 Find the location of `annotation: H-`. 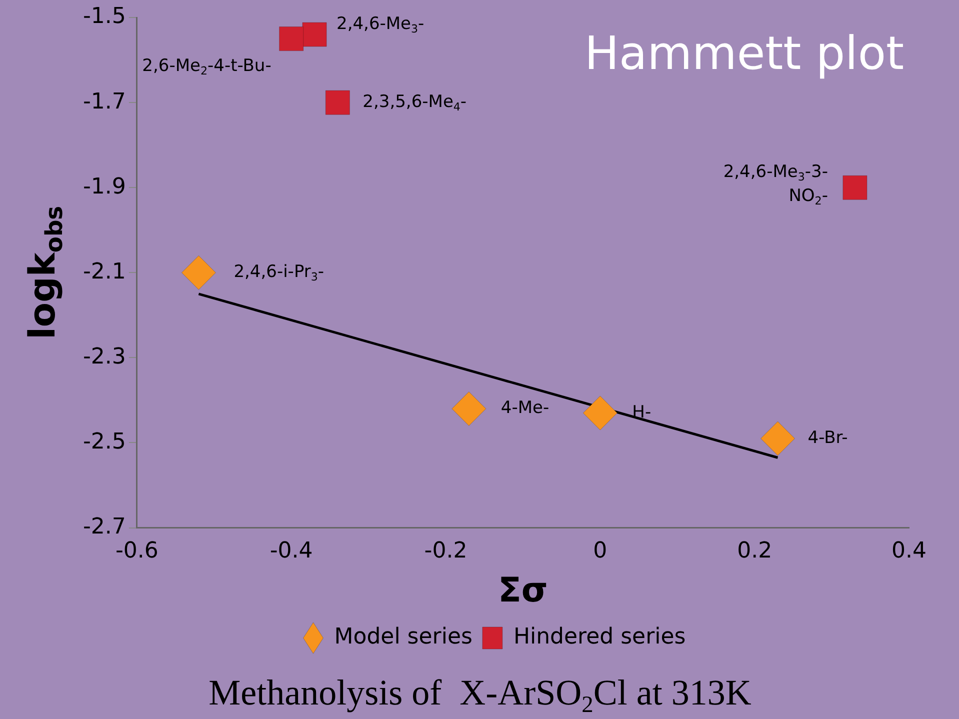

annotation: H- is located at coordinates (642, 412).